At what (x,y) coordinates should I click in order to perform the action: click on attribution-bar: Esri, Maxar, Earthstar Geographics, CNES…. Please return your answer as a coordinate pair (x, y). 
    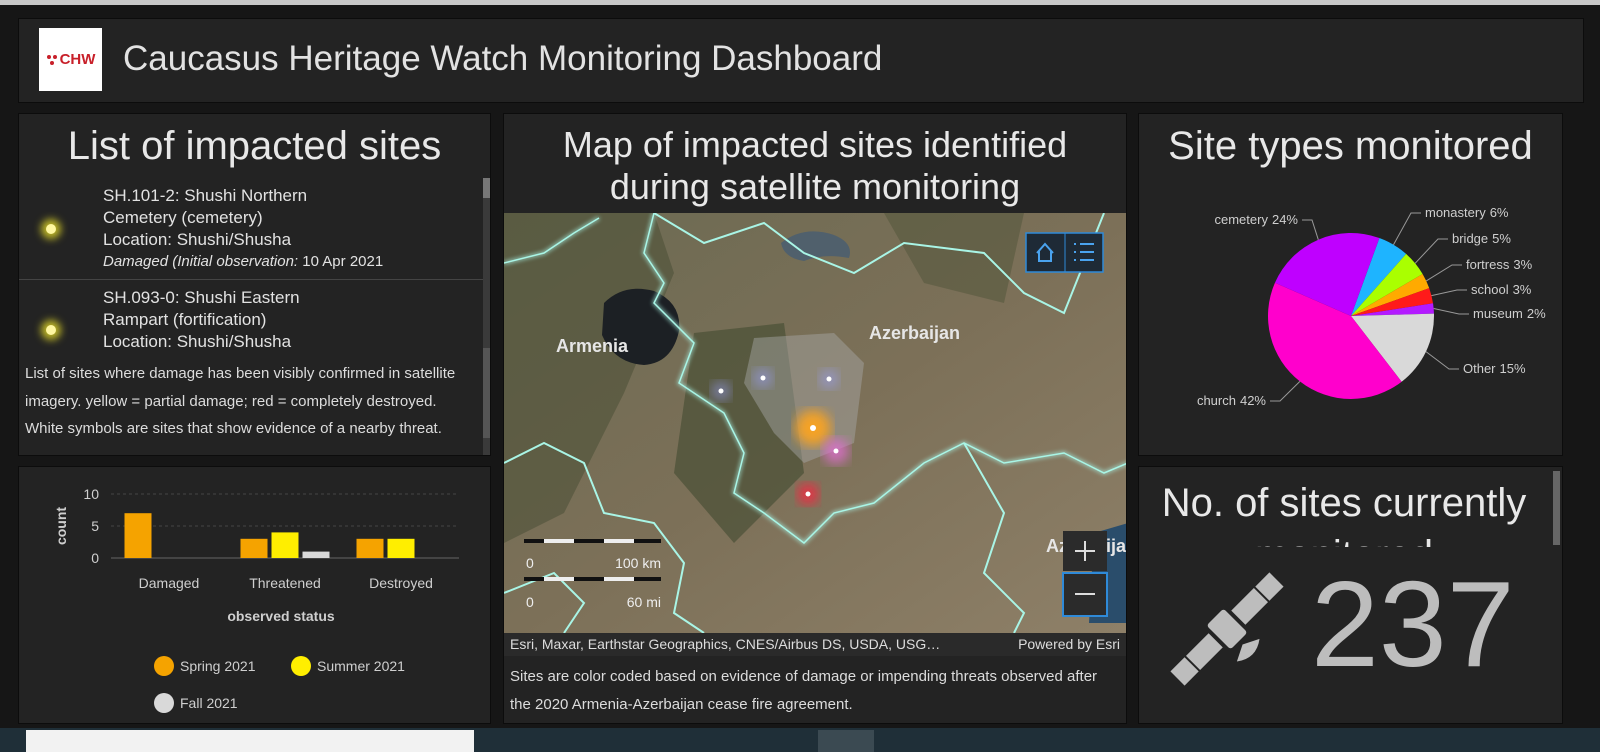
    Looking at the image, I should click on (815, 644).